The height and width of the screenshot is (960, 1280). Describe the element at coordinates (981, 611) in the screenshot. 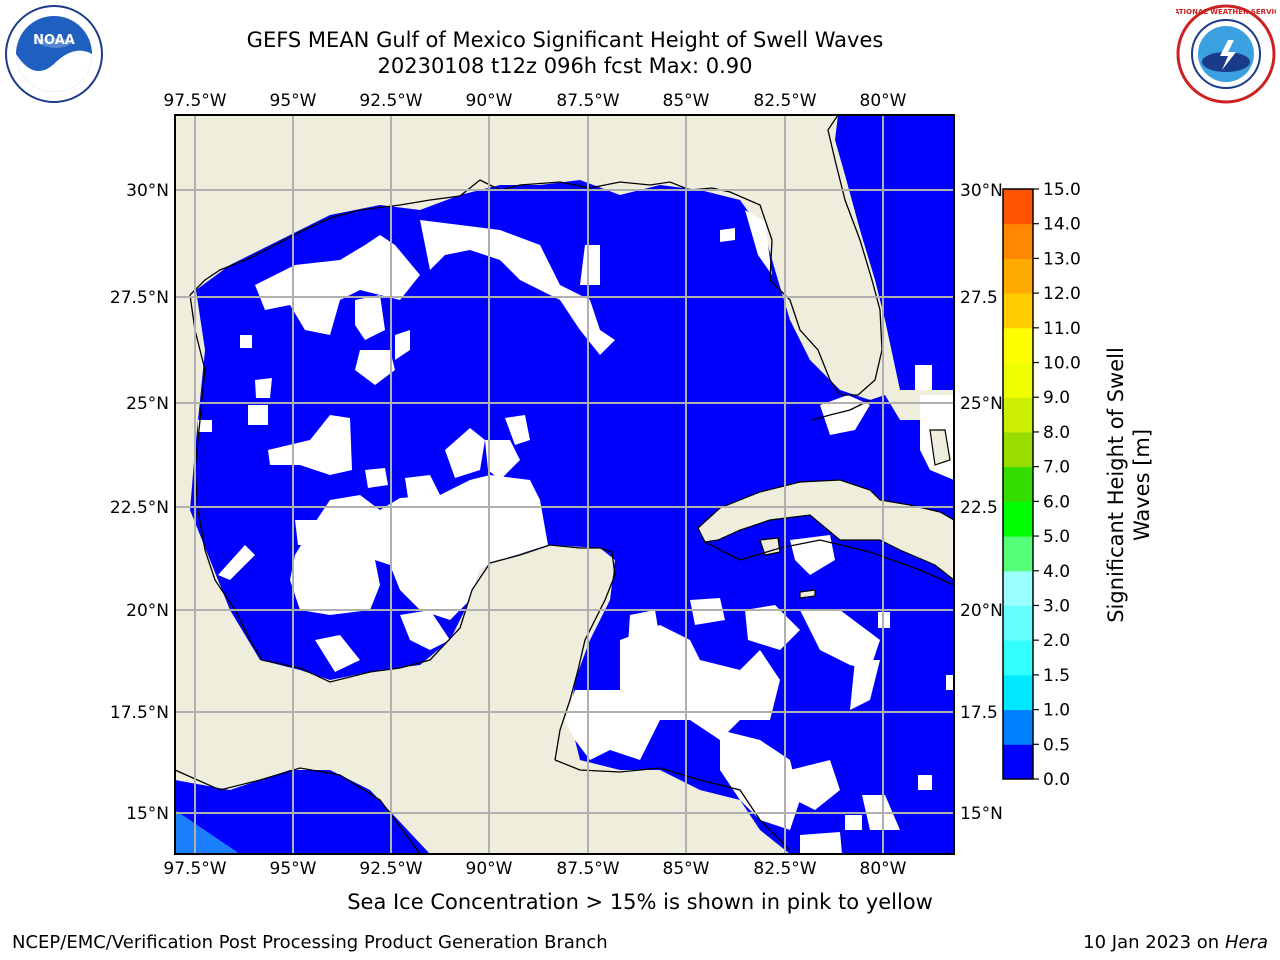

I see `lat-label-right: 20°N` at that location.